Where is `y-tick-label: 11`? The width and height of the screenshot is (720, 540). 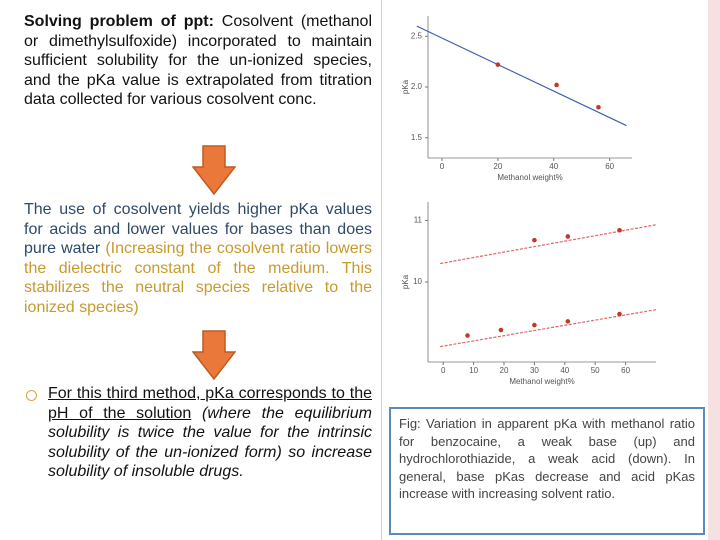 y-tick-label: 11 is located at coordinates (418, 220).